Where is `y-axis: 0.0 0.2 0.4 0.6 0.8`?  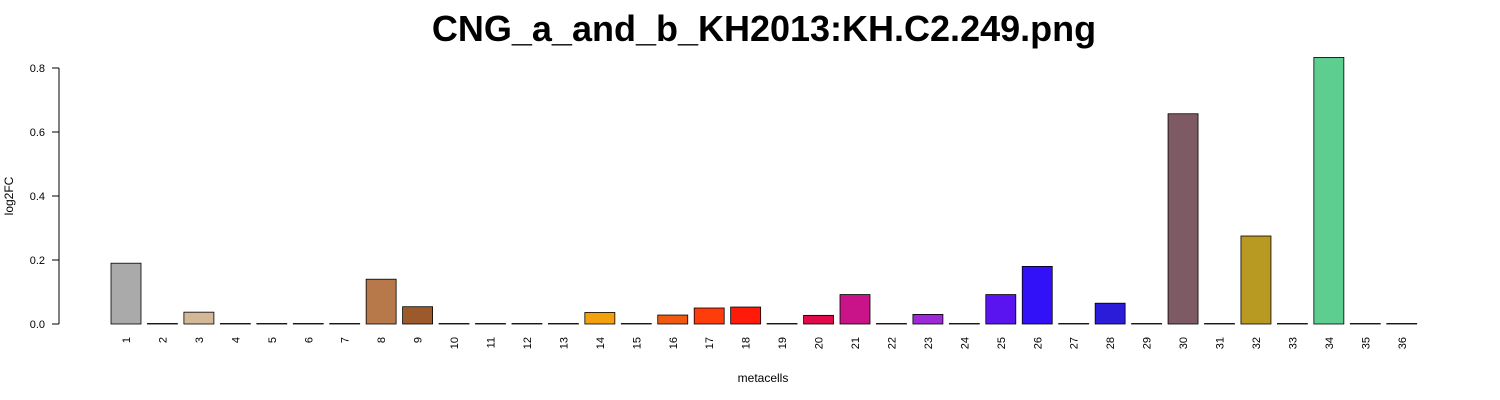 y-axis: 0.0 0.2 0.4 0.6 0.8 is located at coordinates (45, 197).